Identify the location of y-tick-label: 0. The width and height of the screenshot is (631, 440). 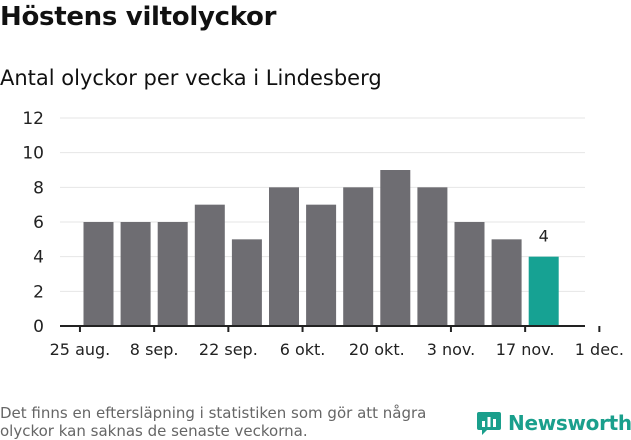
(38, 327).